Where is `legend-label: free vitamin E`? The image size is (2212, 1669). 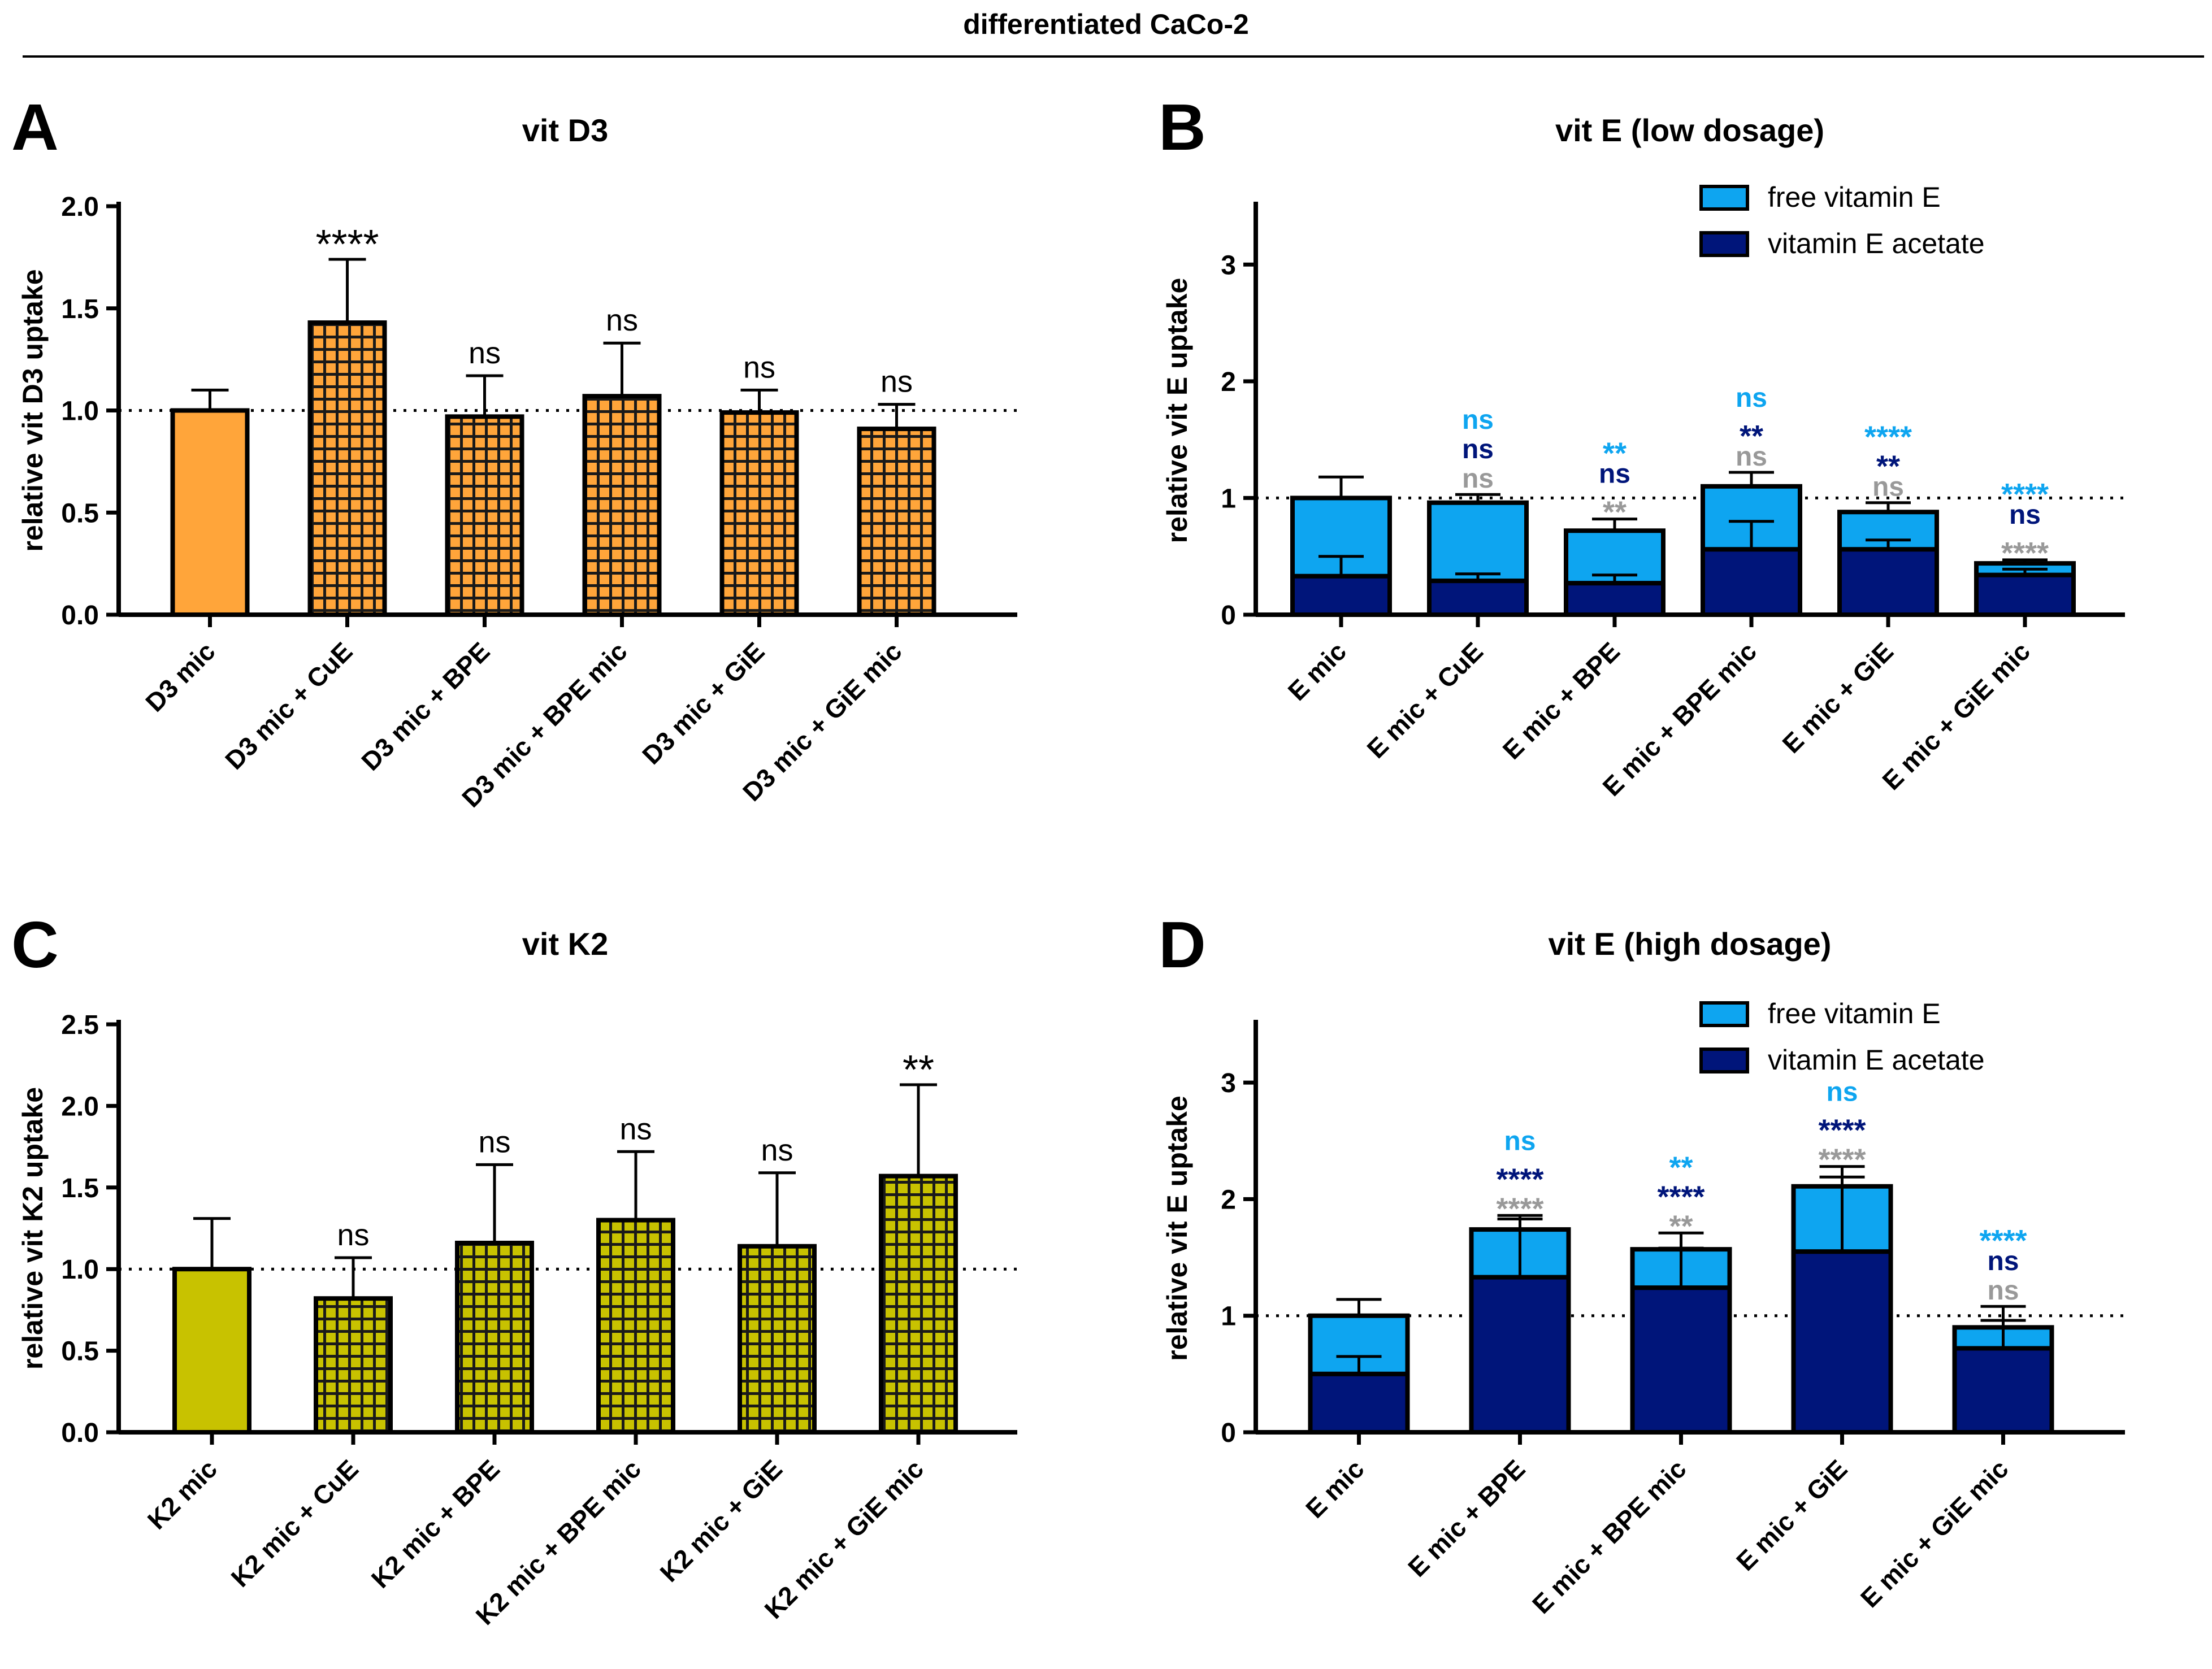
legend-label: free vitamin E is located at coordinates (1854, 1013).